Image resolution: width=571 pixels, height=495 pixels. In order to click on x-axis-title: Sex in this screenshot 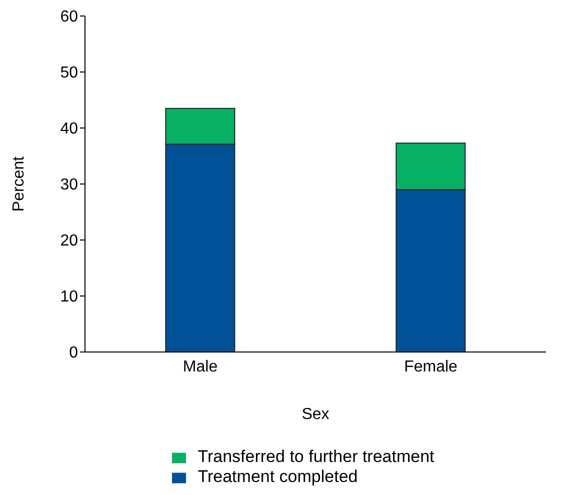, I will do `click(316, 414)`.